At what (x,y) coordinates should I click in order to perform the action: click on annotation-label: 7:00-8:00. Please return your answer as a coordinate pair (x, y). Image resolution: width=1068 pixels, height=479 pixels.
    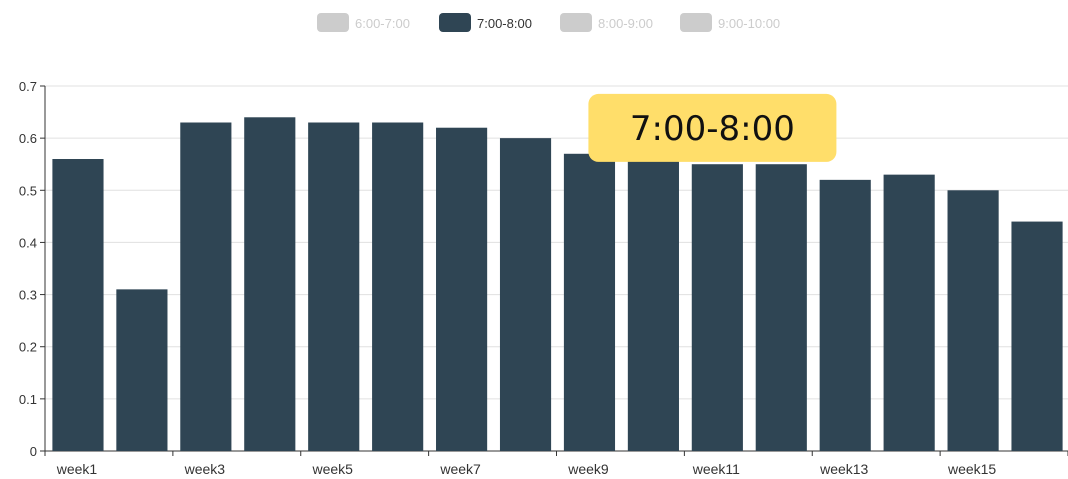
    Looking at the image, I should click on (712, 127).